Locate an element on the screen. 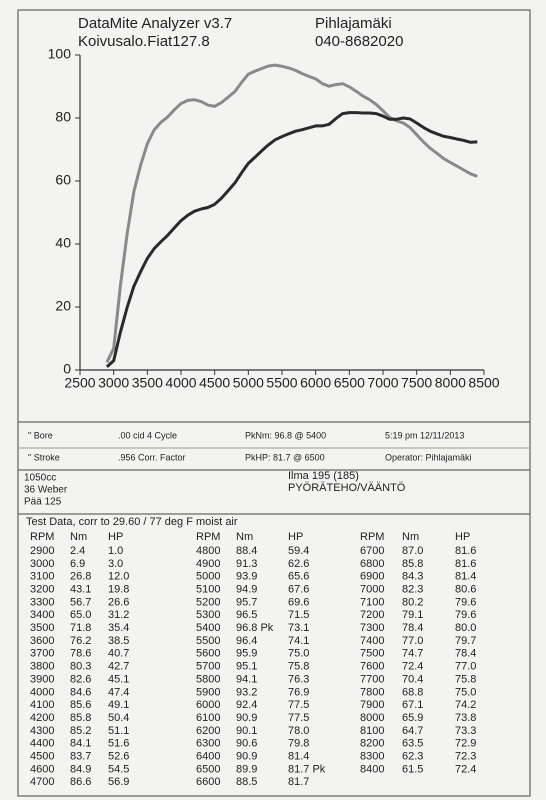 The height and width of the screenshot is (800, 546). table-cell: 8300 is located at coordinates (372, 757).